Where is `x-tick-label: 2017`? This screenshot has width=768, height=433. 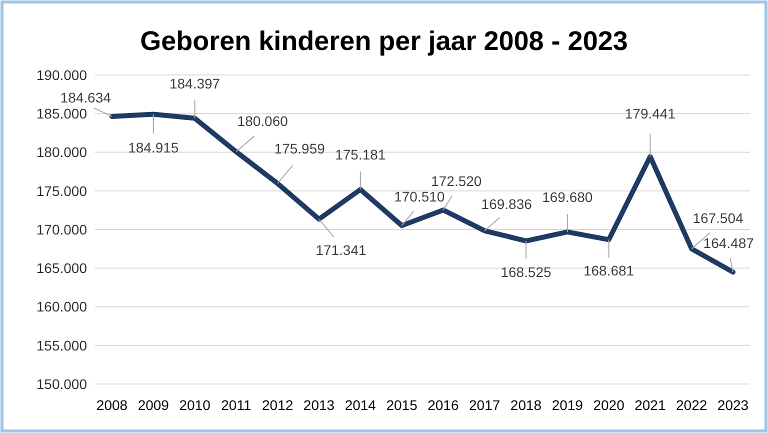
x-tick-label: 2017 is located at coordinates (484, 405).